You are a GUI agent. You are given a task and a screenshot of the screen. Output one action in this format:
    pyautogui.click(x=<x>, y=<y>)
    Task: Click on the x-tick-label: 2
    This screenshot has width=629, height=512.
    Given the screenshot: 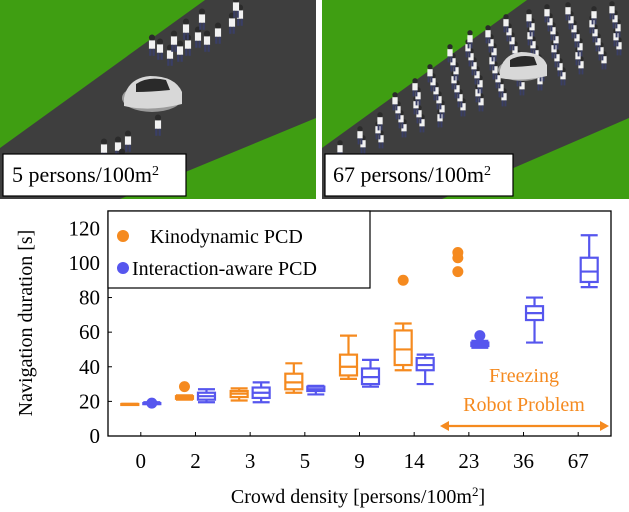 What is the action you would take?
    pyautogui.click(x=195, y=461)
    